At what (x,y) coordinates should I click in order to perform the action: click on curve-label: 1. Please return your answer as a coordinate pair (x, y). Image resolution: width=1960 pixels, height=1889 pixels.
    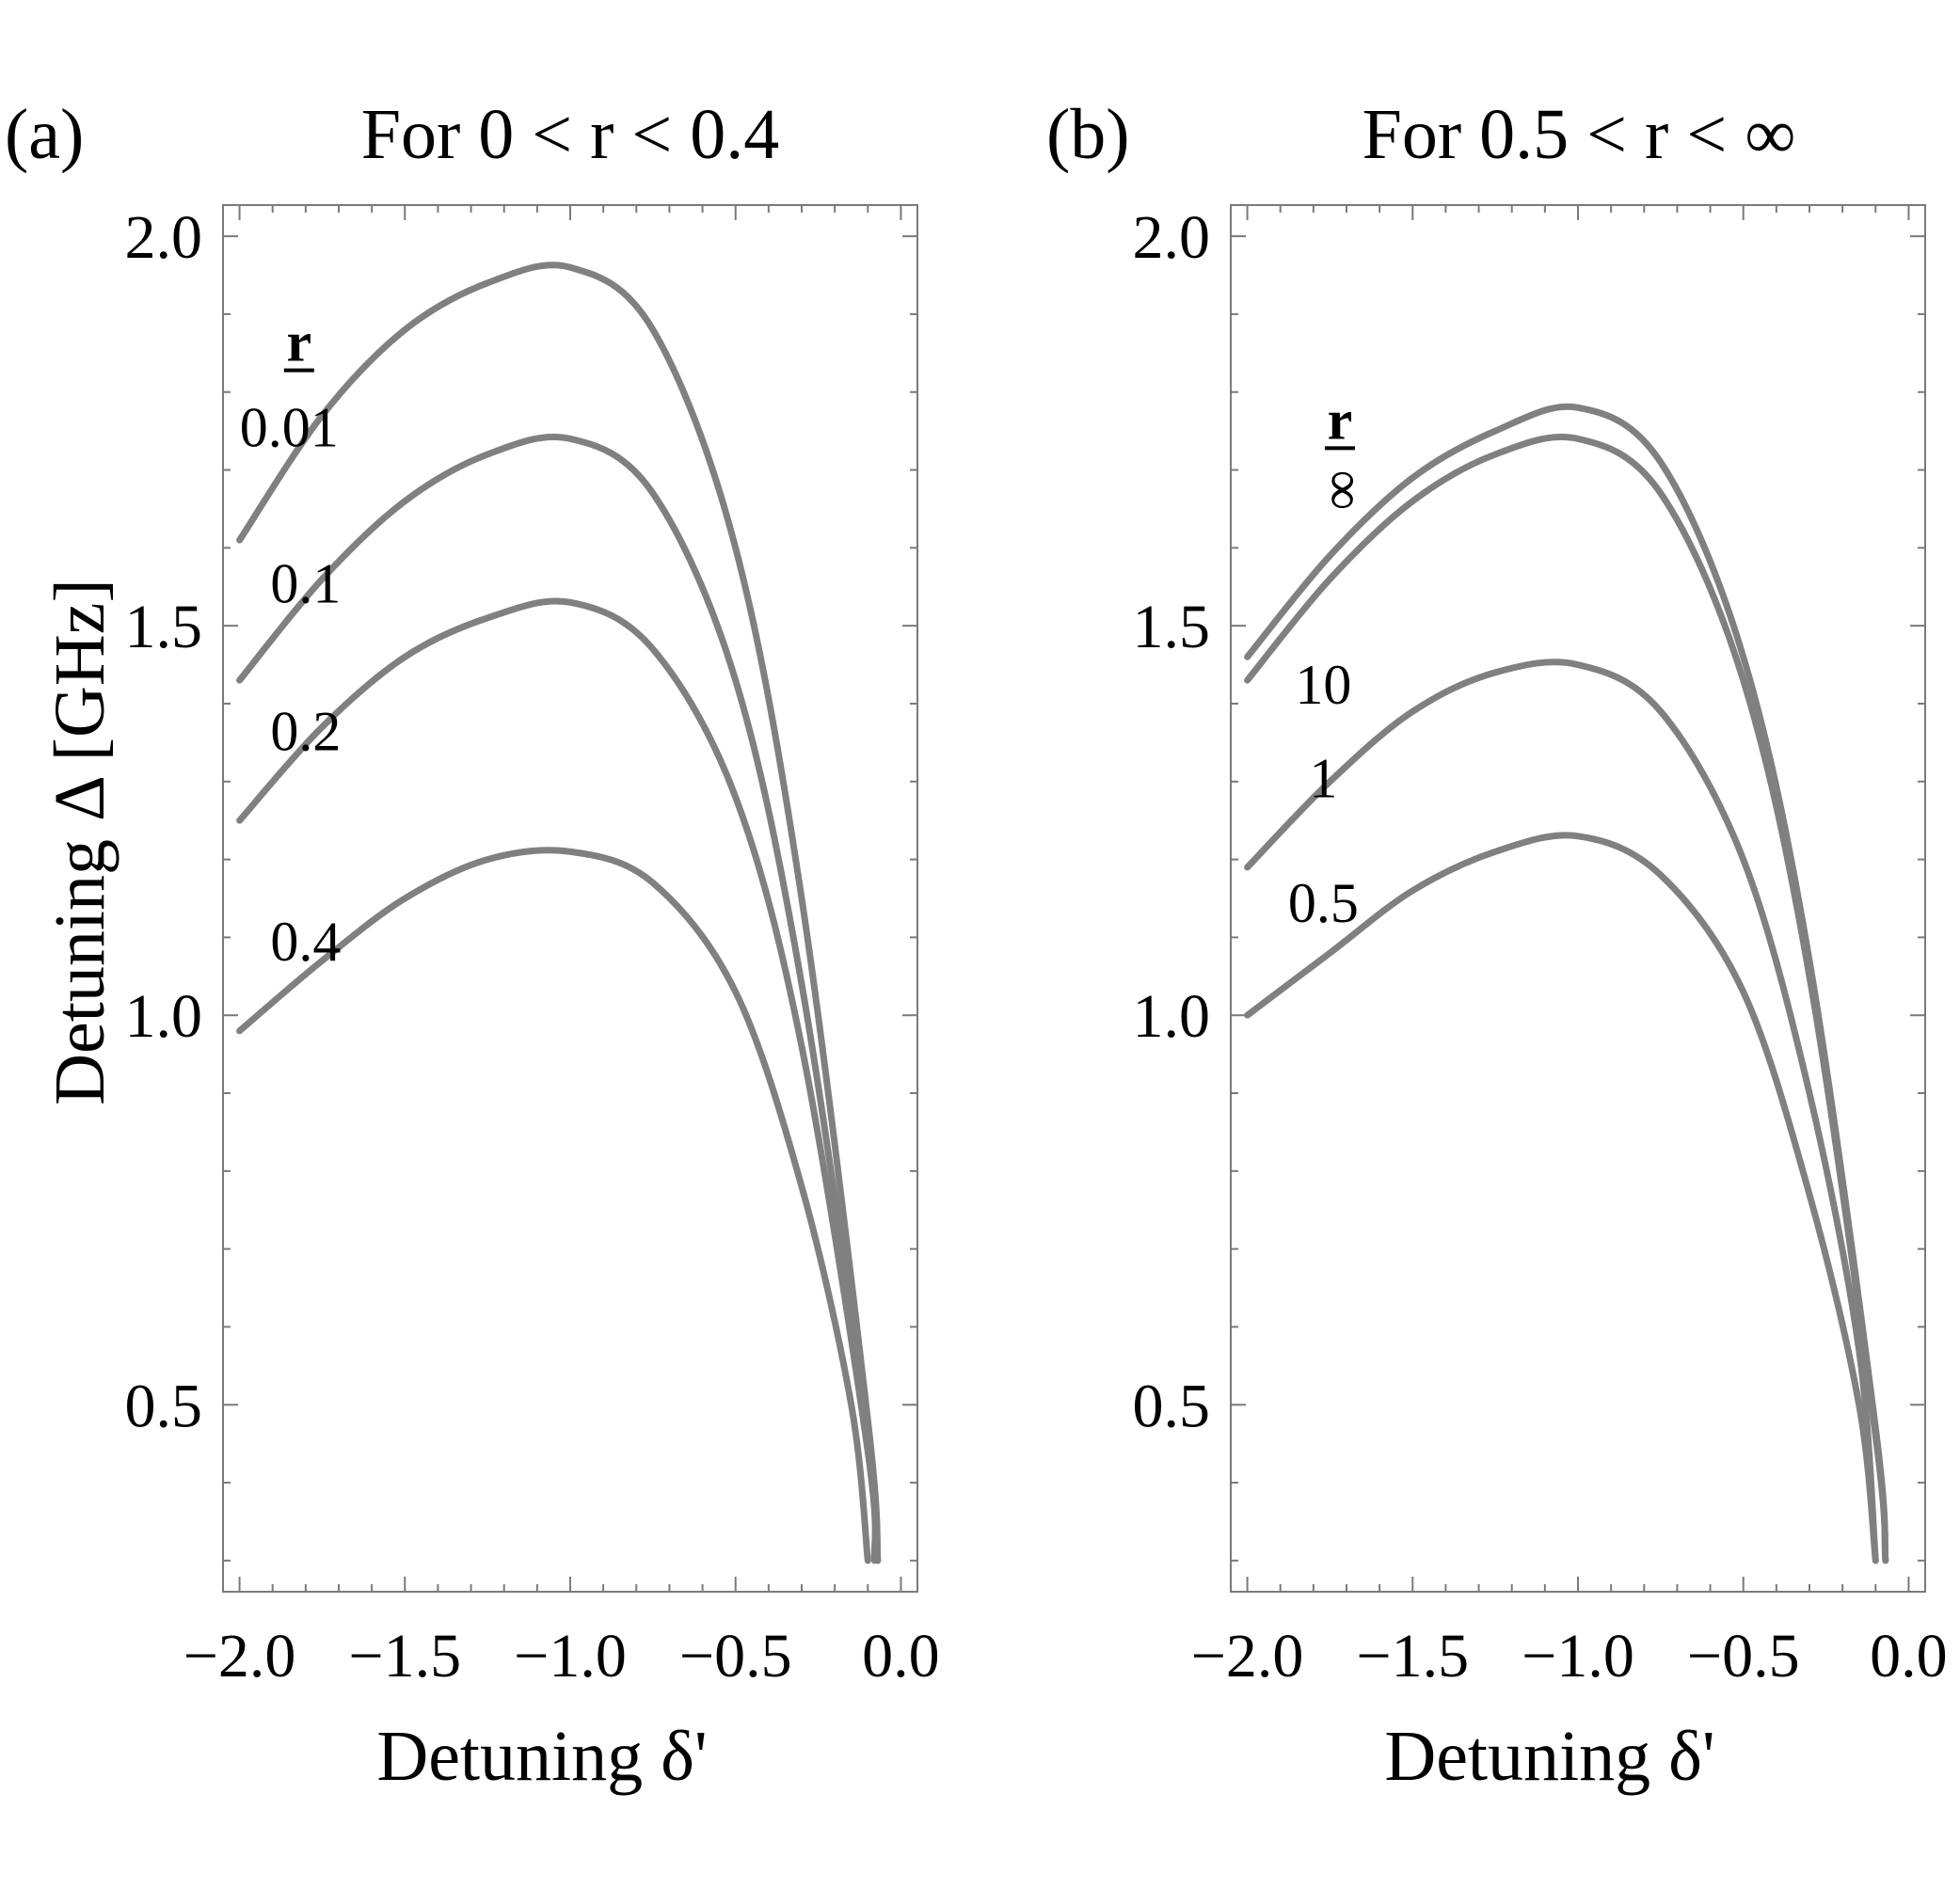
    Looking at the image, I should click on (1323, 778).